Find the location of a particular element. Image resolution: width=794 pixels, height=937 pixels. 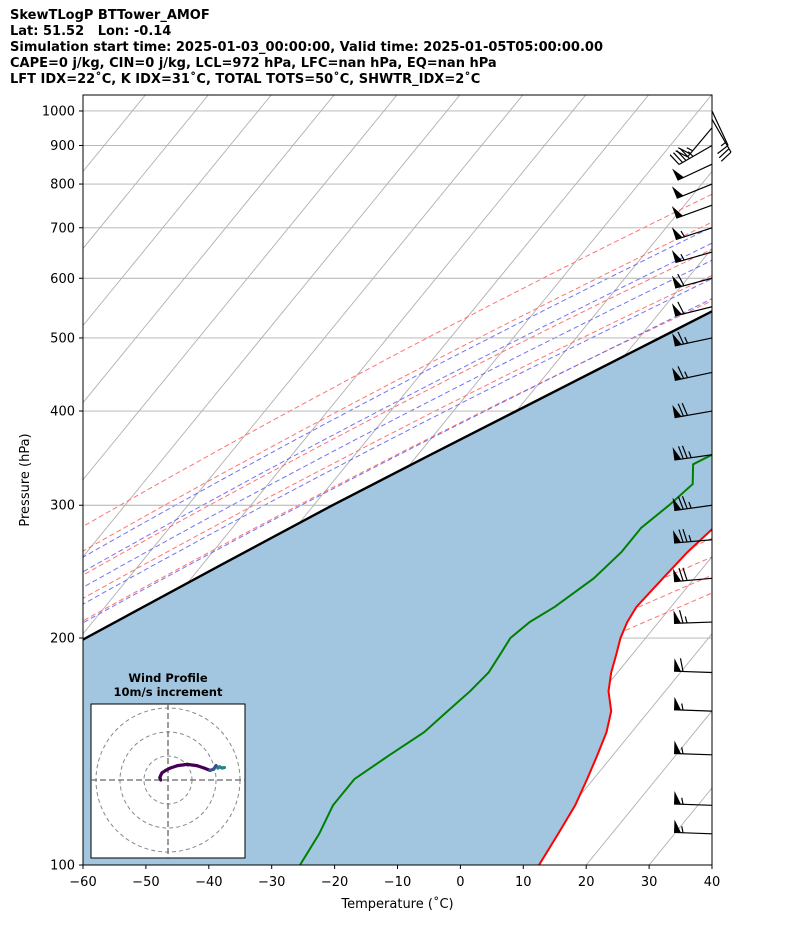

x-tick-label: −40 is located at coordinates (208, 882).